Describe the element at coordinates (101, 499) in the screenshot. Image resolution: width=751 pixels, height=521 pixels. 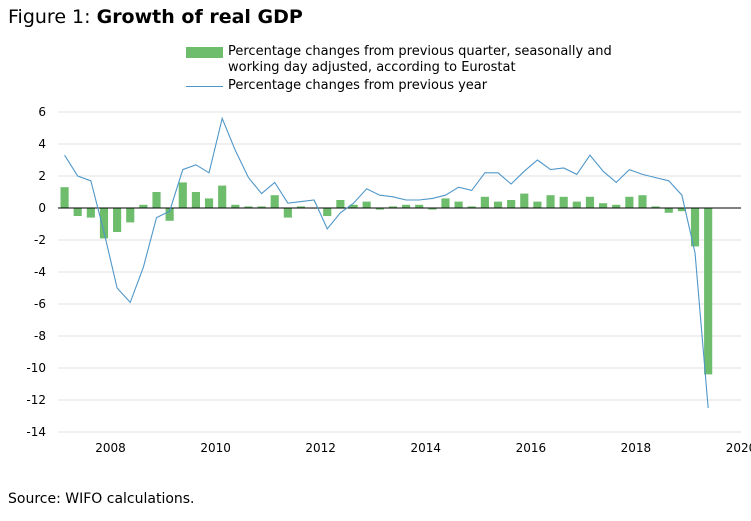
I see `source-note: Source: WIFO calculations.` at that location.